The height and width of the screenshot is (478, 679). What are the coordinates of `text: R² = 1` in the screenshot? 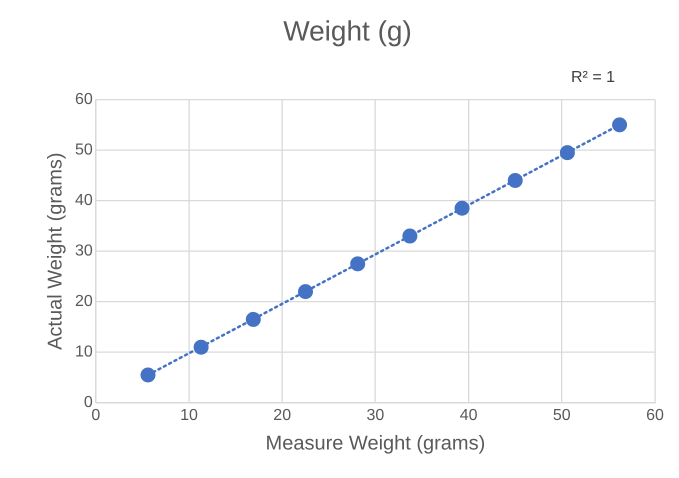 It's located at (593, 77).